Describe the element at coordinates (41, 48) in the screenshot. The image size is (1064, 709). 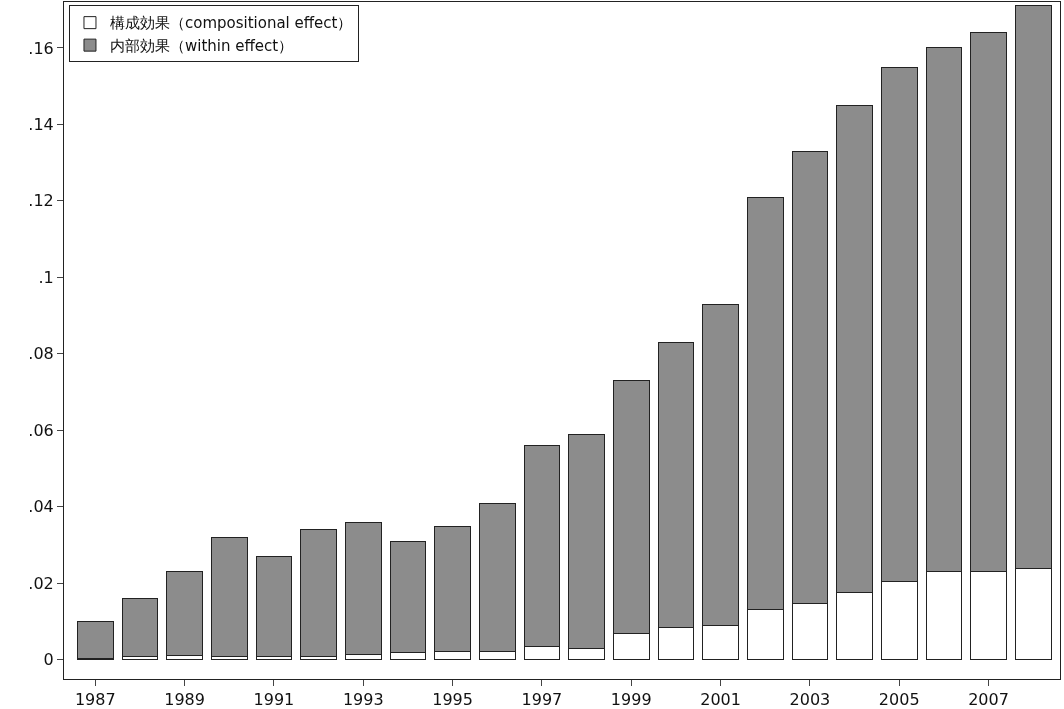
I see `y-tick-label: .16` at that location.